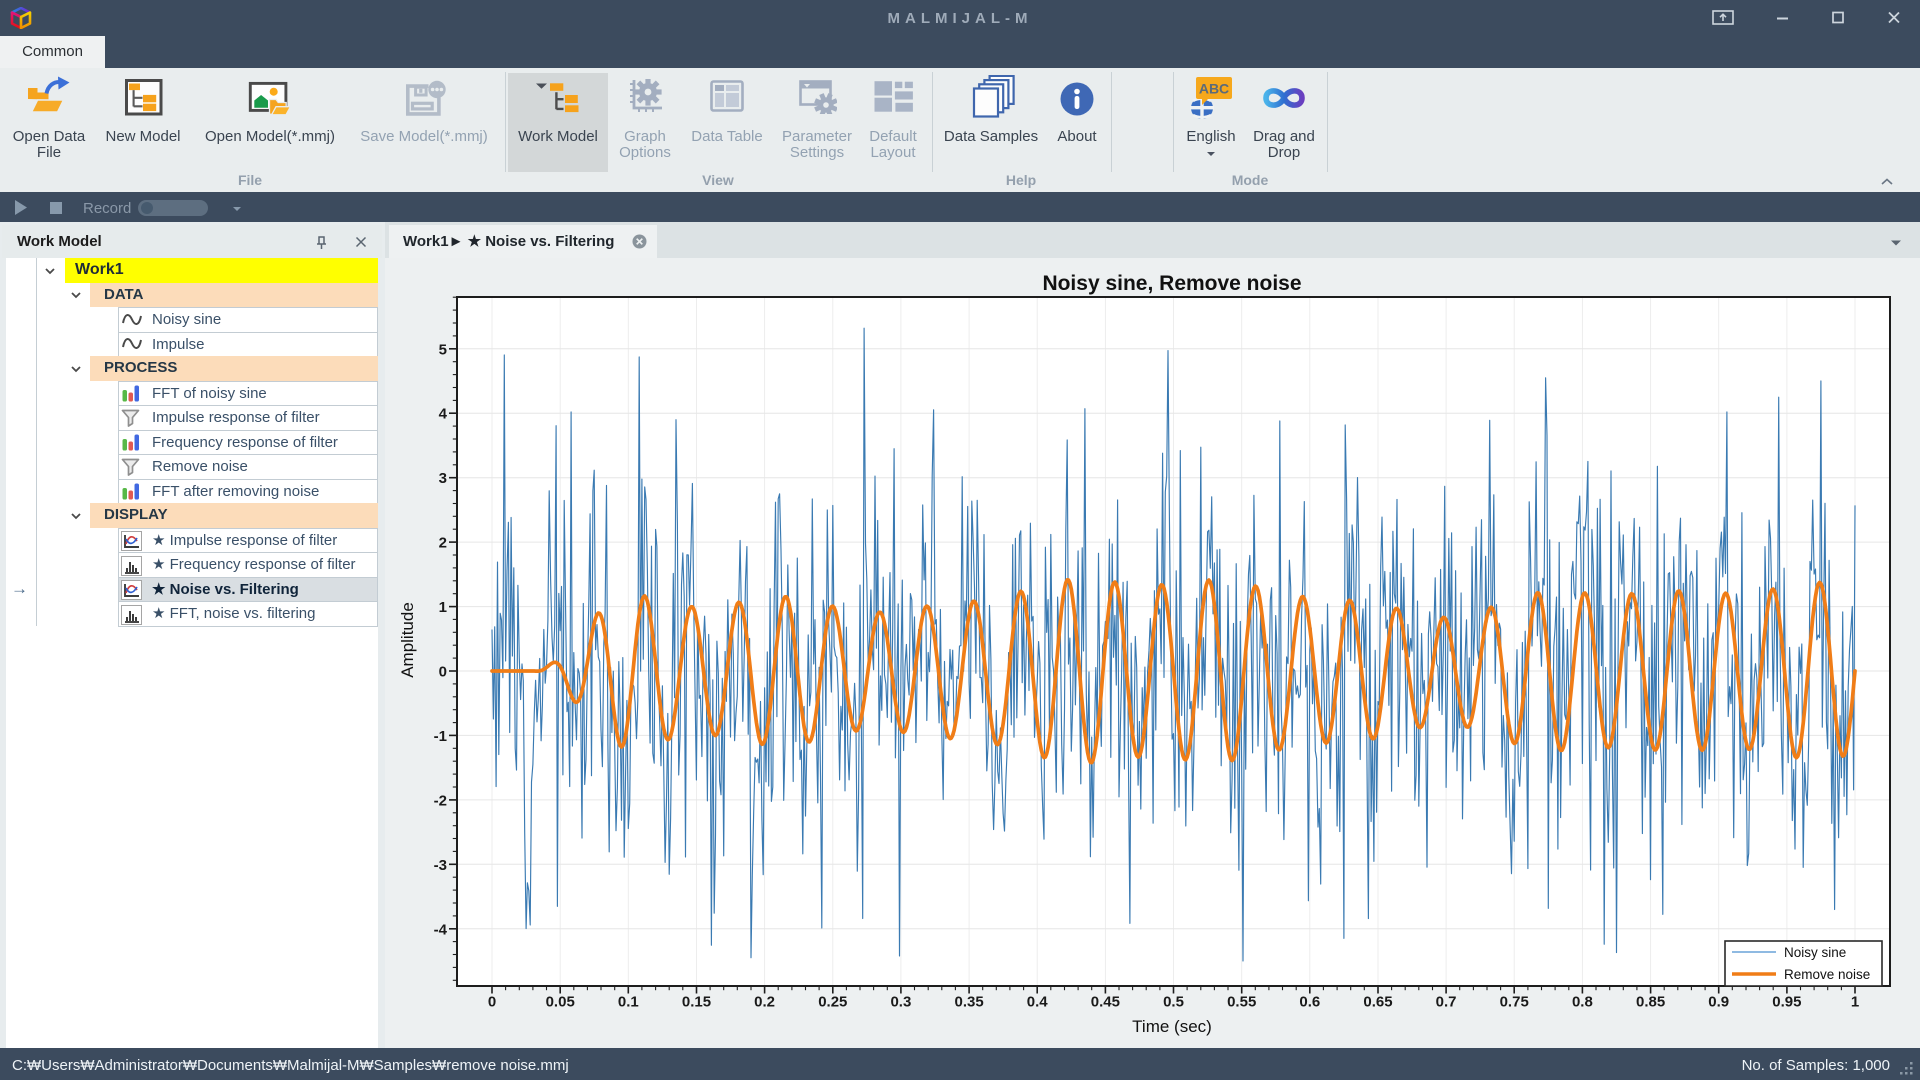  Describe the element at coordinates (1241, 1002) in the screenshot. I see `svg-text: 0.55` at that location.